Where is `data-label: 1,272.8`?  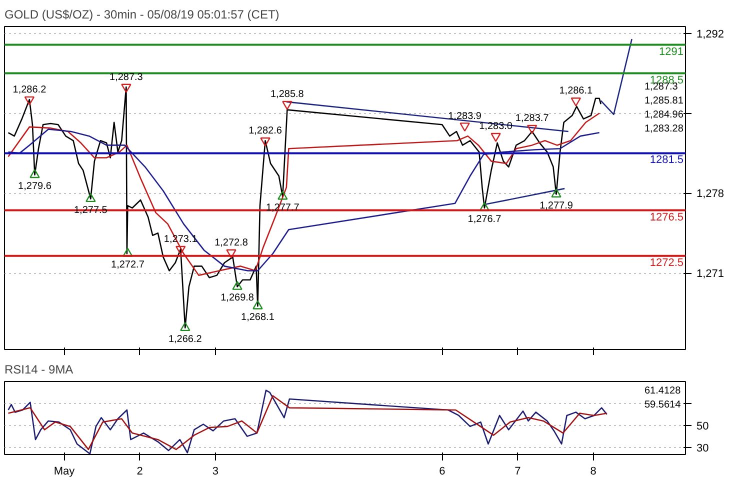 data-label: 1,272.8 is located at coordinates (231, 242).